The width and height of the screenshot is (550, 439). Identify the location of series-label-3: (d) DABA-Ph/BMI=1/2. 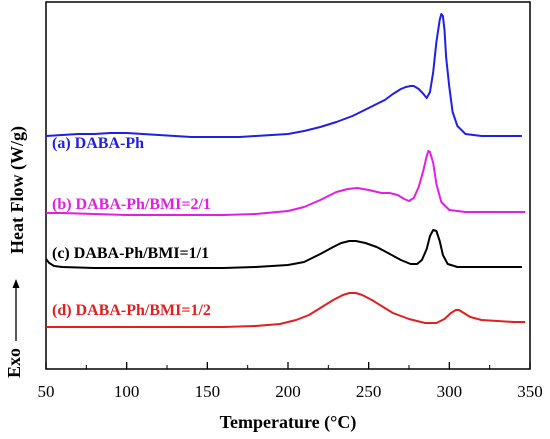
(131, 310).